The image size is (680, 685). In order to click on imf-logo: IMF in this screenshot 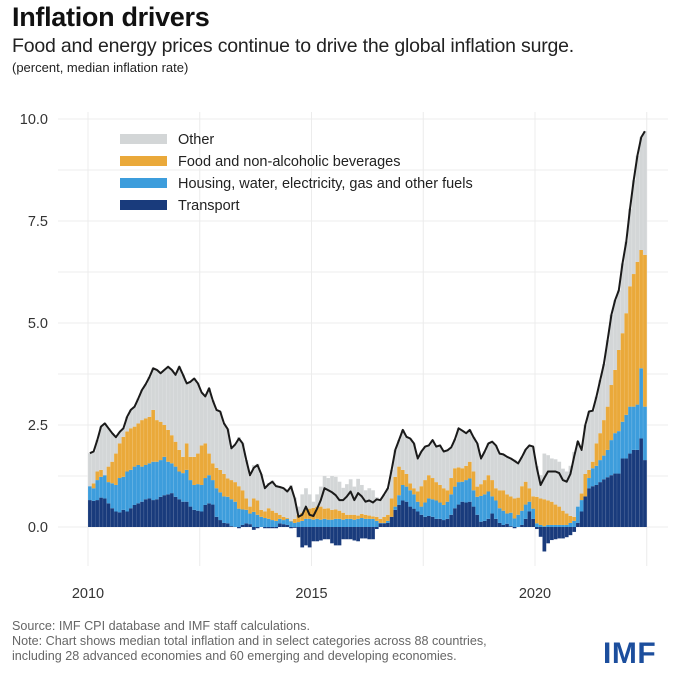, I will do `click(630, 653)`.